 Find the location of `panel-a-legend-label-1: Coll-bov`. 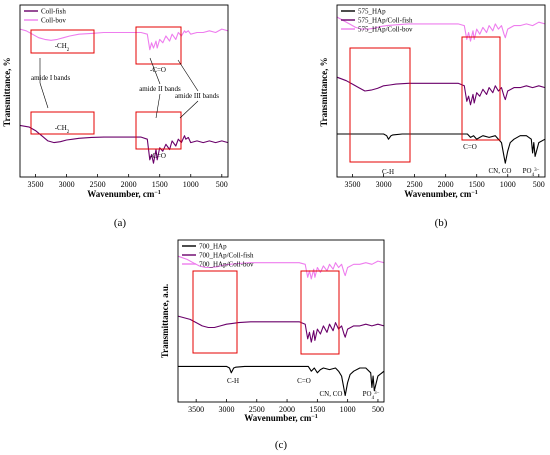

panel-a-legend-label-1: Coll-bov is located at coordinates (53, 21).